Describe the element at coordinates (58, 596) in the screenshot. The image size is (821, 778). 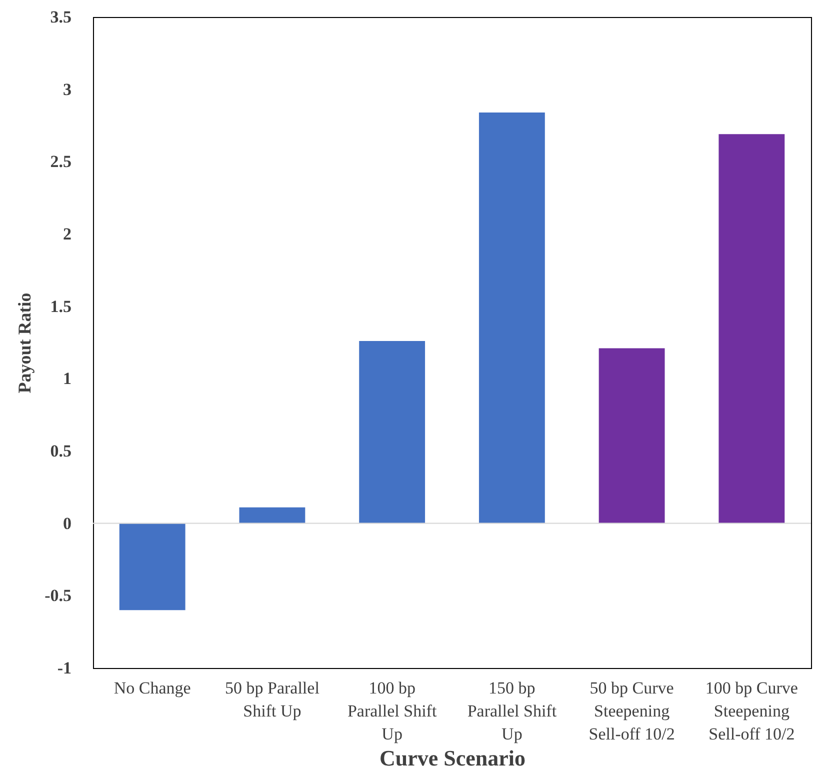
I see `y-tick-label: -0.5` at that location.